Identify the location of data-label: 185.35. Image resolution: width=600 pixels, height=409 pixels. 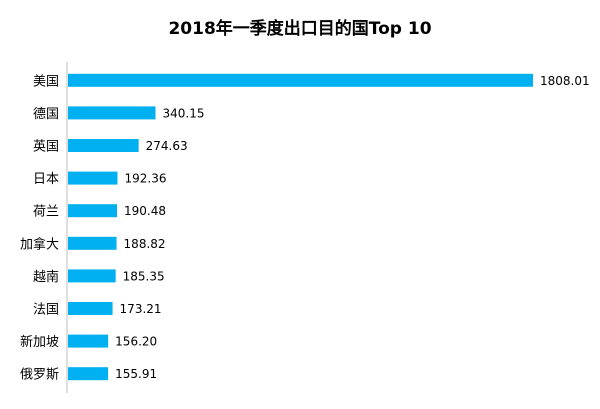
(144, 276).